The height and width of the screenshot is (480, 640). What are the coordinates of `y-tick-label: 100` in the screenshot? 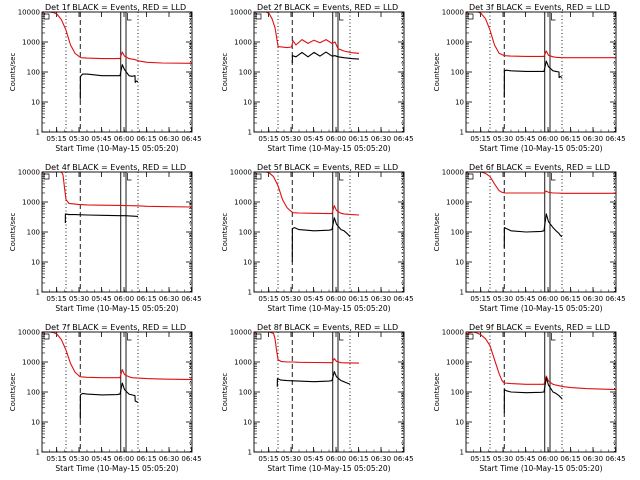 It's located at (457, 73).